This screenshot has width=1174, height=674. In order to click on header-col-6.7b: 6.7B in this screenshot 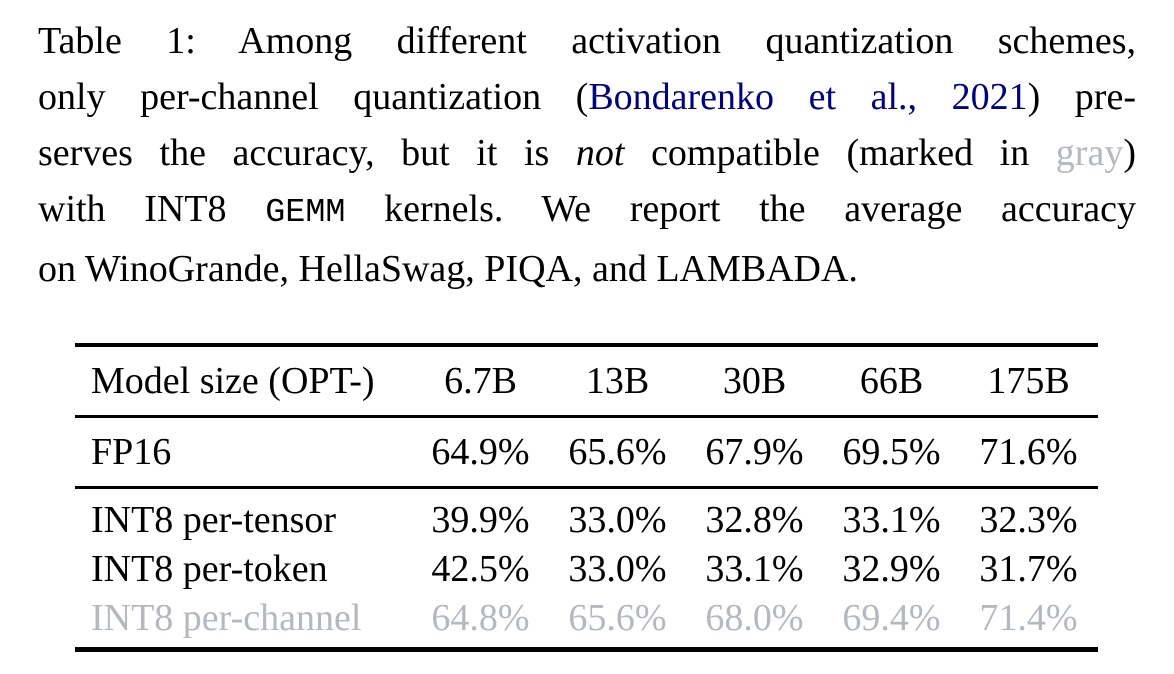, I will do `click(480, 381)`.